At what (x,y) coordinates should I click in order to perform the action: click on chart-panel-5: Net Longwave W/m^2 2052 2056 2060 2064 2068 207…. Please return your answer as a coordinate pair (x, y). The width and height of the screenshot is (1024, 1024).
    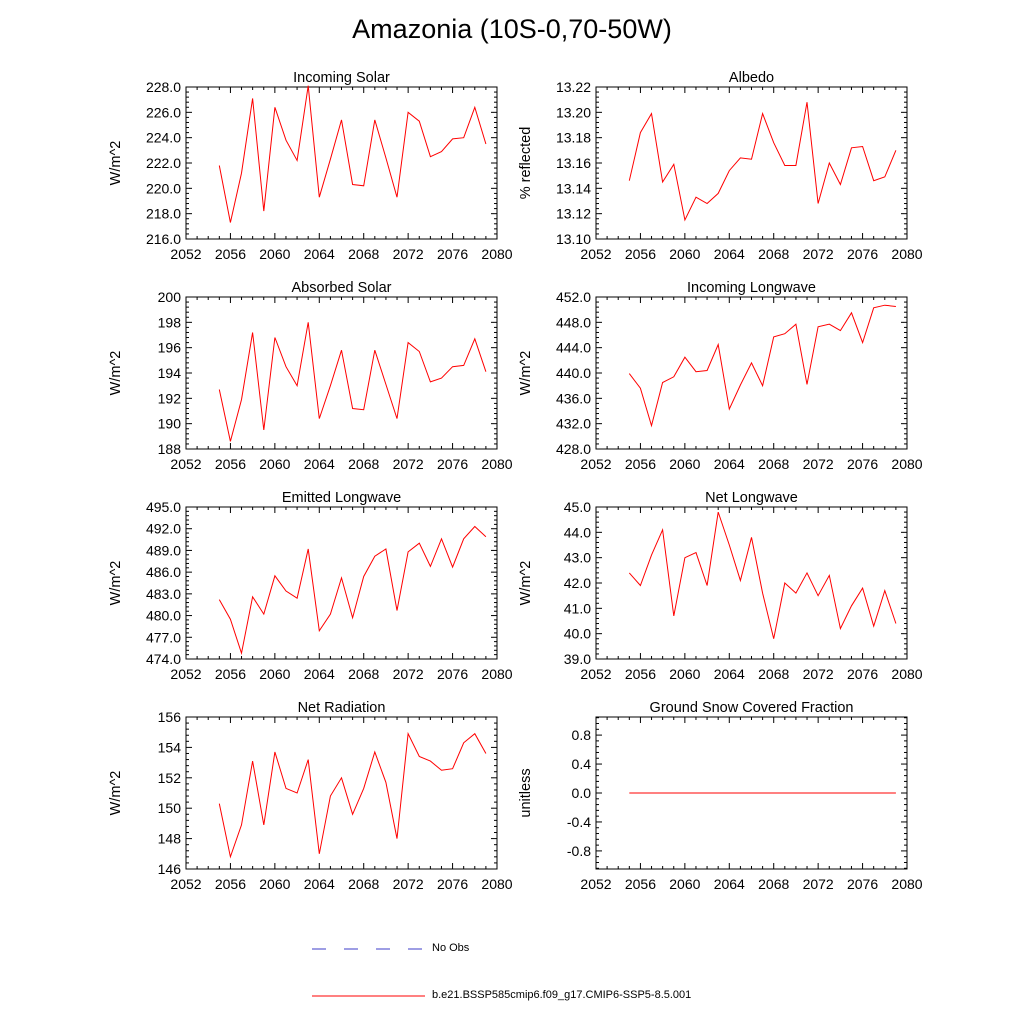
    Looking at the image, I should click on (720, 586).